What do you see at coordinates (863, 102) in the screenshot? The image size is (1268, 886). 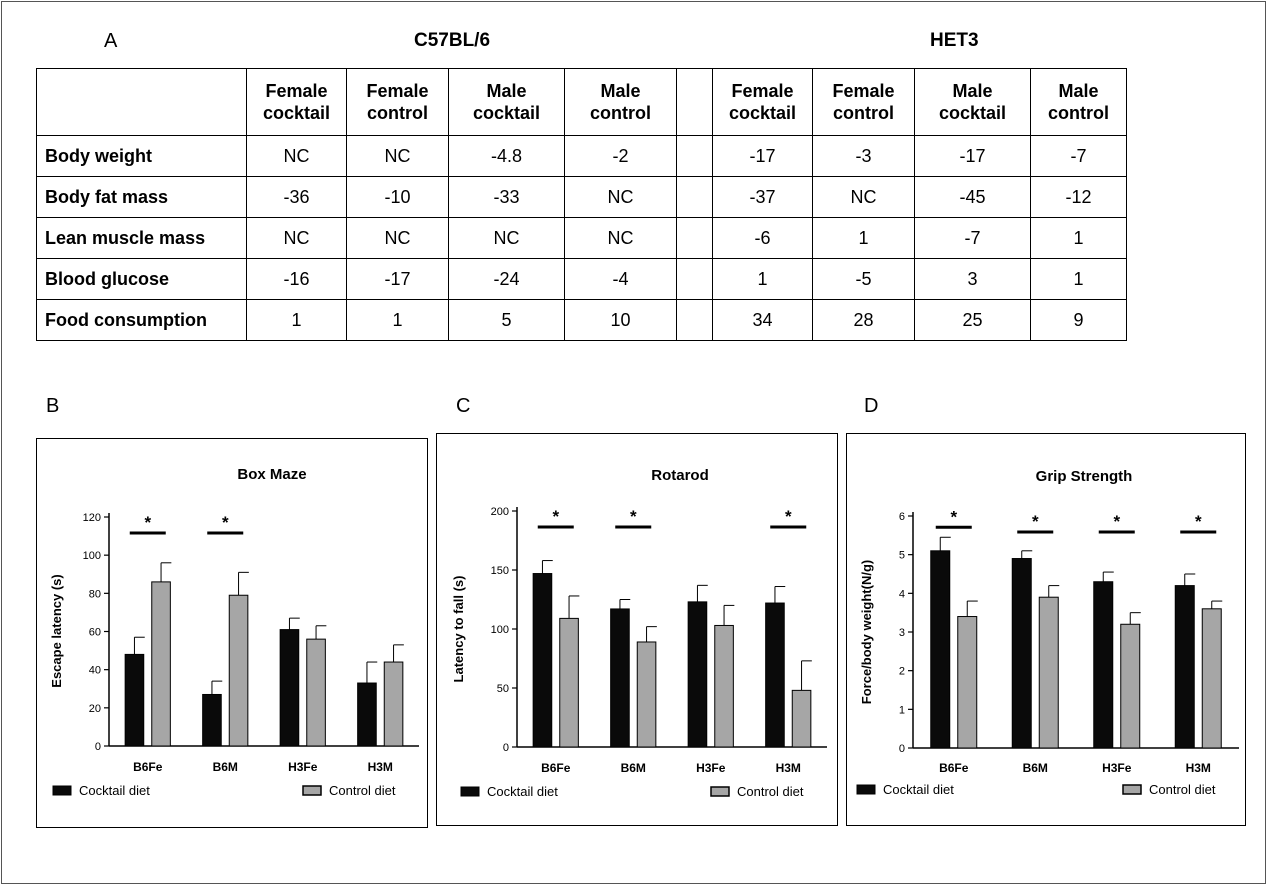 I see `column-header: Female control` at bounding box center [863, 102].